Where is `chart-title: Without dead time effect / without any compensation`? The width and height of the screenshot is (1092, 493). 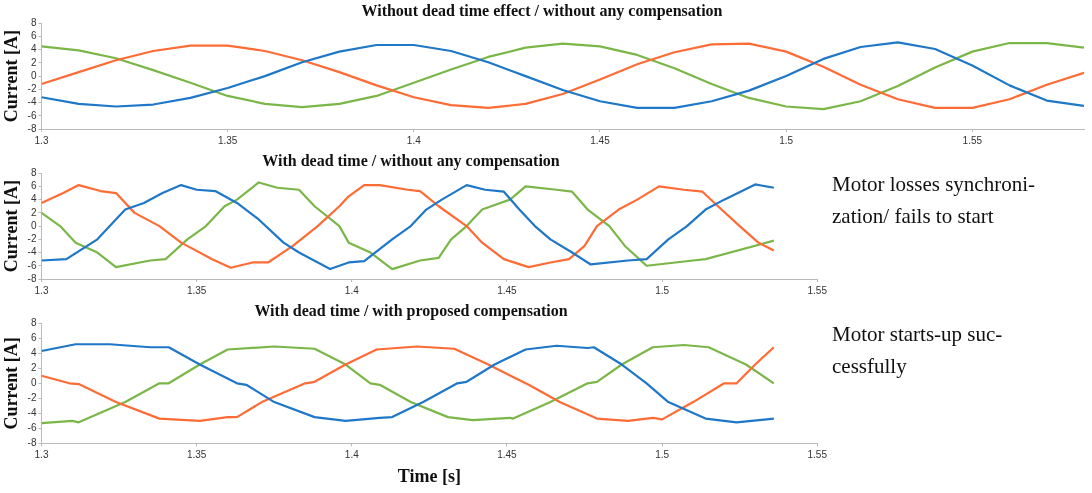 chart-title: Without dead time effect / without any compensation is located at coordinates (542, 10).